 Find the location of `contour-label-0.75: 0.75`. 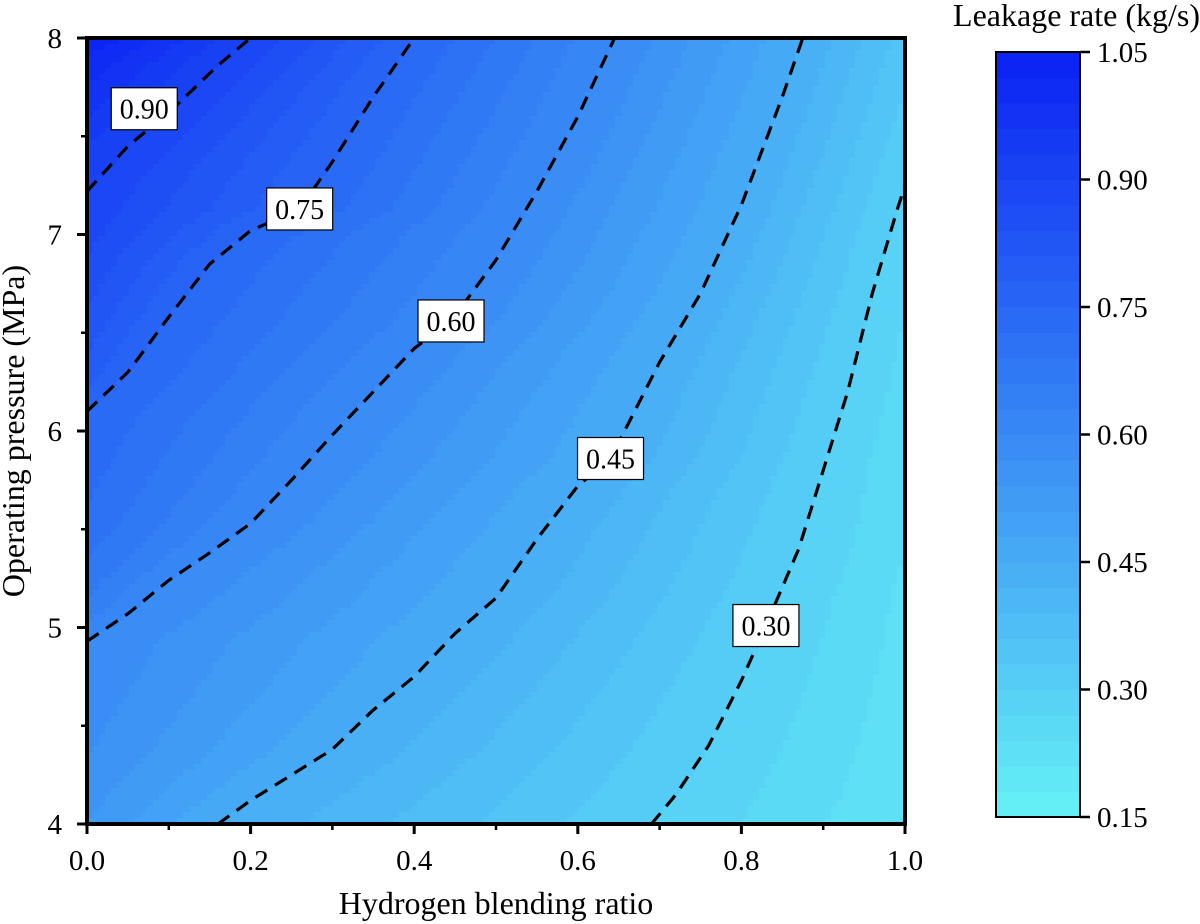

contour-label-0.75: 0.75 is located at coordinates (299, 210).